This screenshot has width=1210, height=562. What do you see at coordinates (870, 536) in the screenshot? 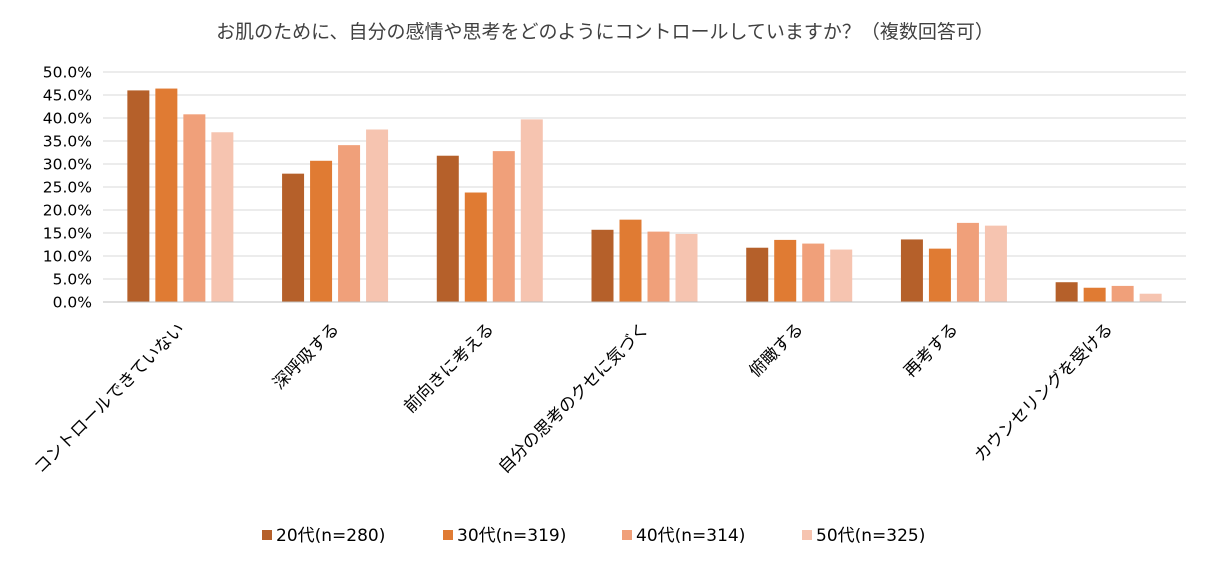
I see `legend-label: 50代(n=325)` at bounding box center [870, 536].